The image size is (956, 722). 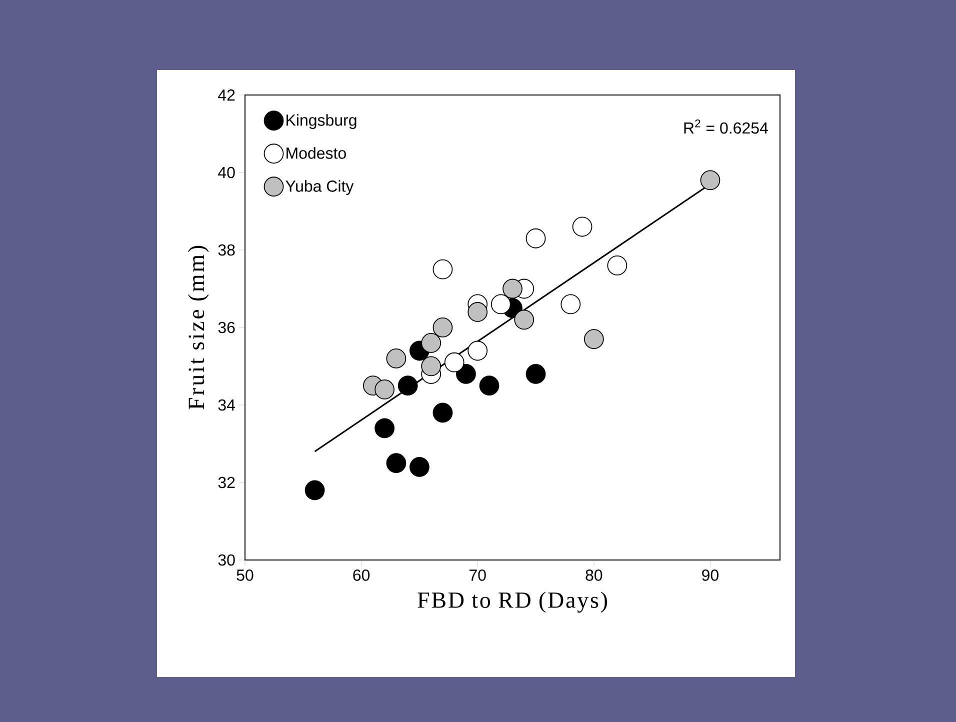 What do you see at coordinates (198, 328) in the screenshot?
I see `y-axis-title: Fruit size (mm)` at bounding box center [198, 328].